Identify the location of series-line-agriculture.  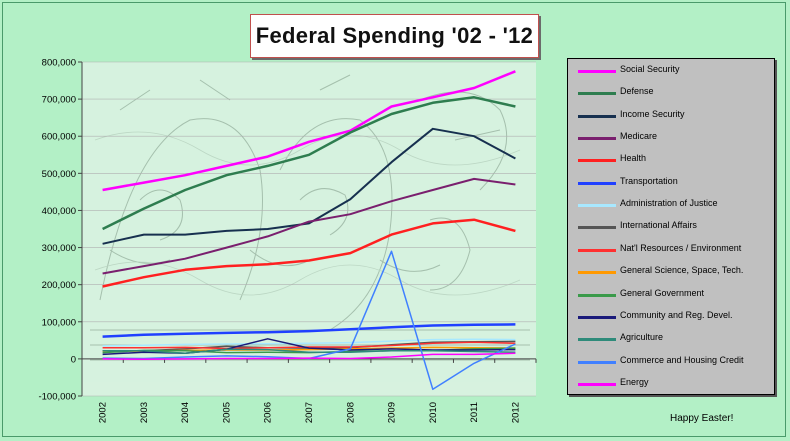
(309, 351).